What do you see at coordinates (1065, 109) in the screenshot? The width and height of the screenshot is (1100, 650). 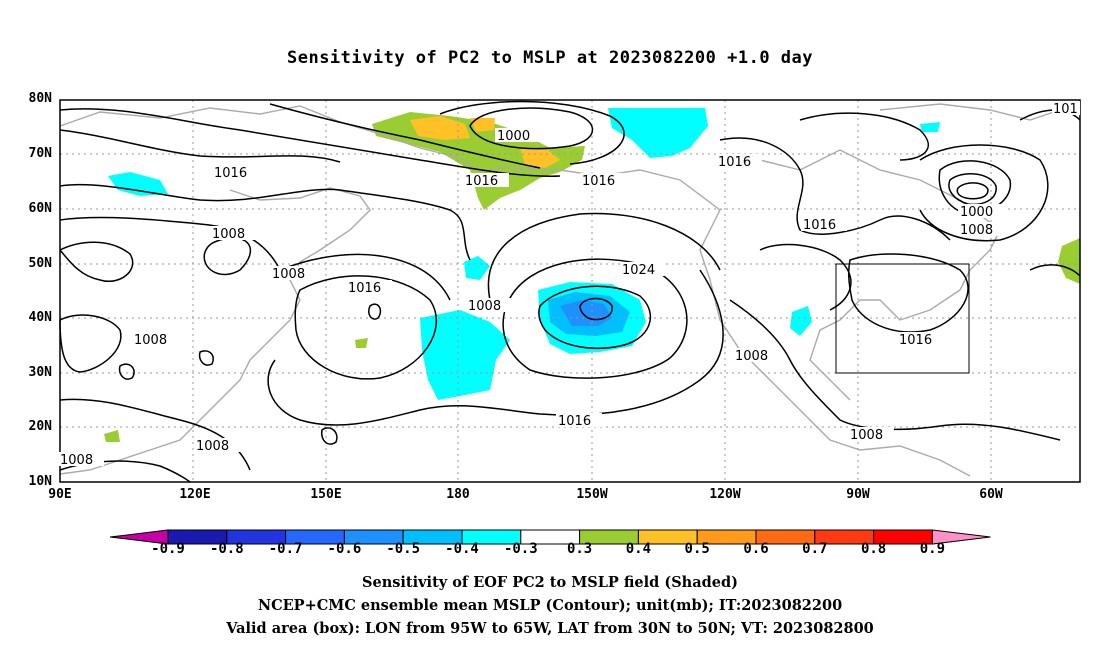 I see `contour-label: 101` at bounding box center [1065, 109].